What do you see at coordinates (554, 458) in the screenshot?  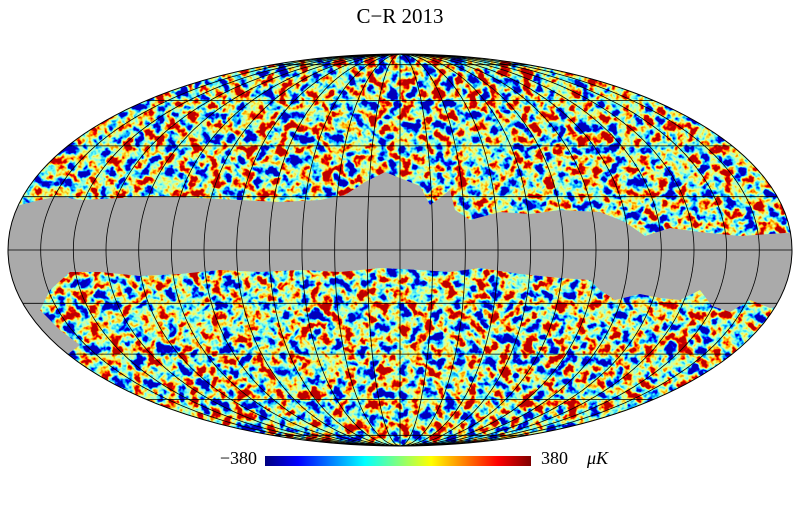 I see `colorbar-max-label: 380` at bounding box center [554, 458].